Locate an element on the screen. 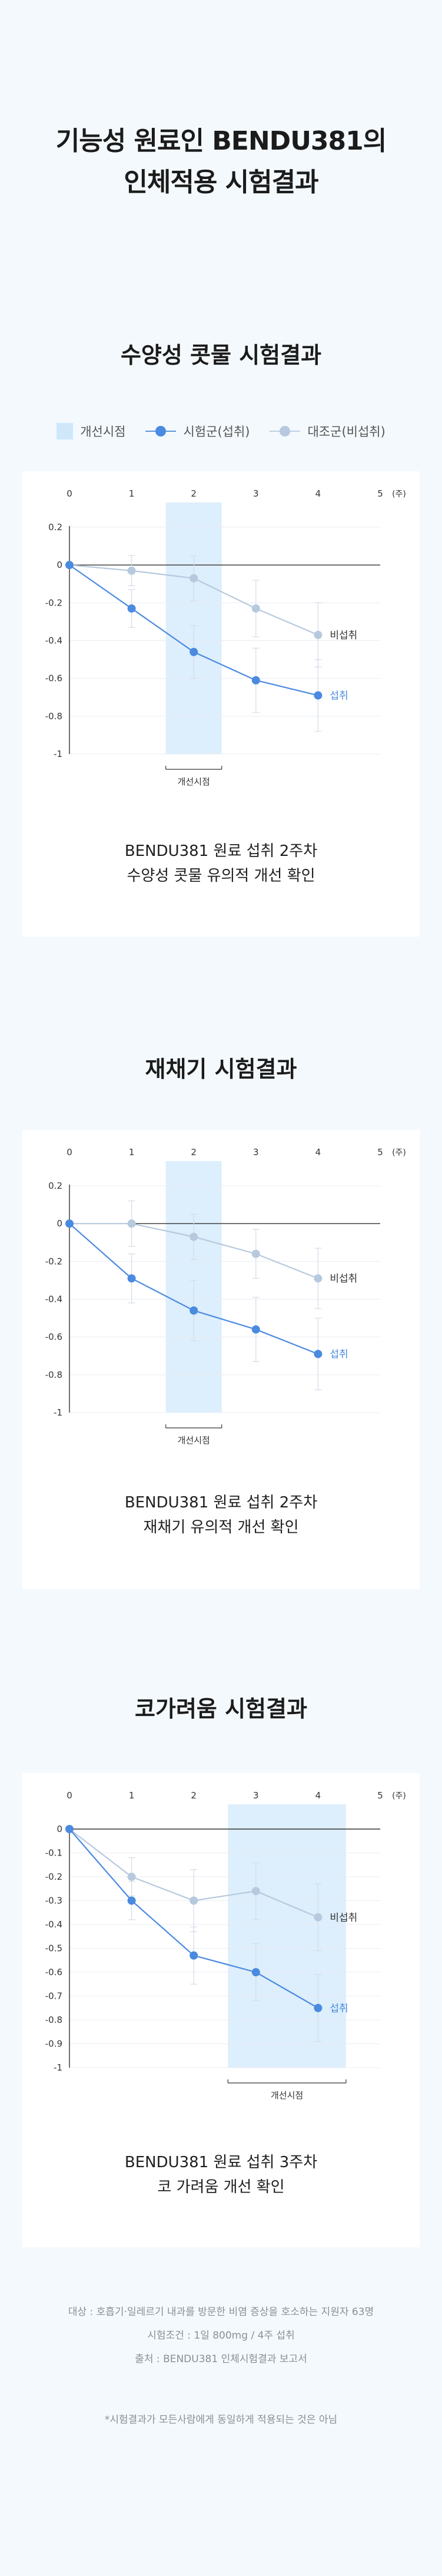 The width and height of the screenshot is (442, 2576). chart-caption-sneezing: BENDU381 원료 섭취 2주차 재채기 유의적 개선 확인 is located at coordinates (221, 1515).